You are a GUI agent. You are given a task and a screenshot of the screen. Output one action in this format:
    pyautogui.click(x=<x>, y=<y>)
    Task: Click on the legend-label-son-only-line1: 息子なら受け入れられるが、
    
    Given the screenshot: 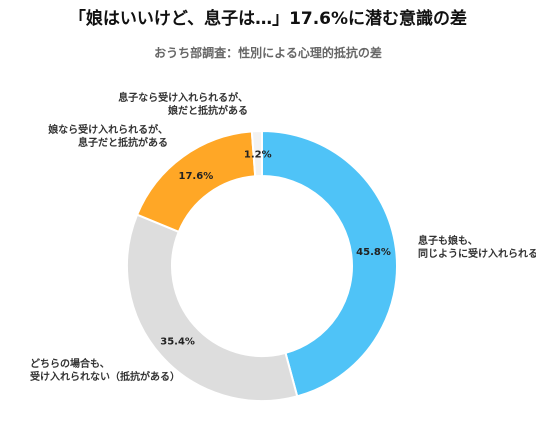 What is the action you would take?
    pyautogui.click(x=183, y=98)
    